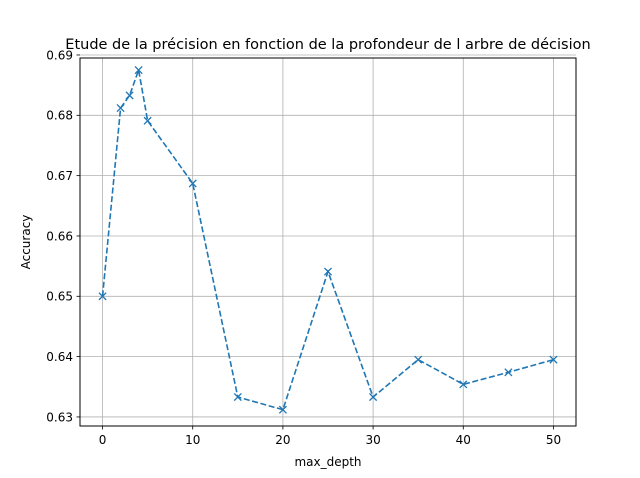 The width and height of the screenshot is (640, 478). I want to click on y-tick-label: 0.69, so click(59, 55).